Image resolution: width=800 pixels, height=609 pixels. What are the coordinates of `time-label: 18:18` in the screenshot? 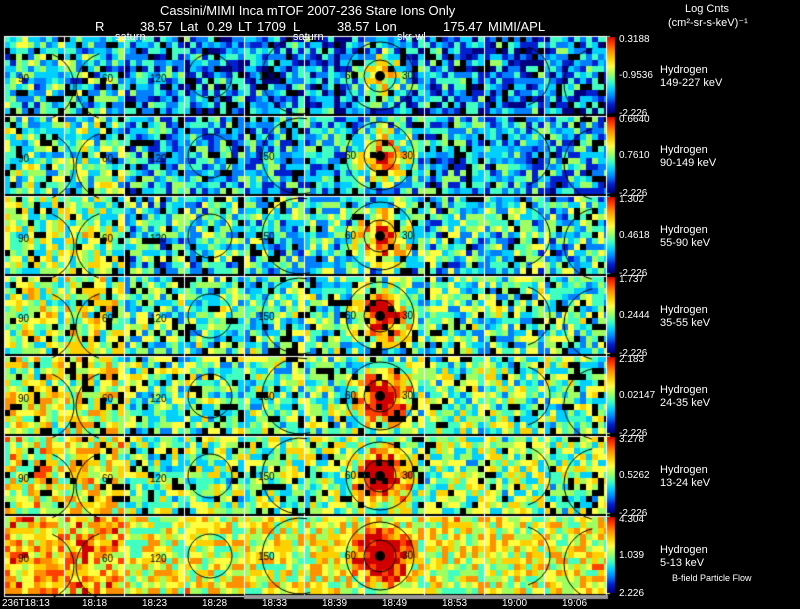 It's located at (95, 603).